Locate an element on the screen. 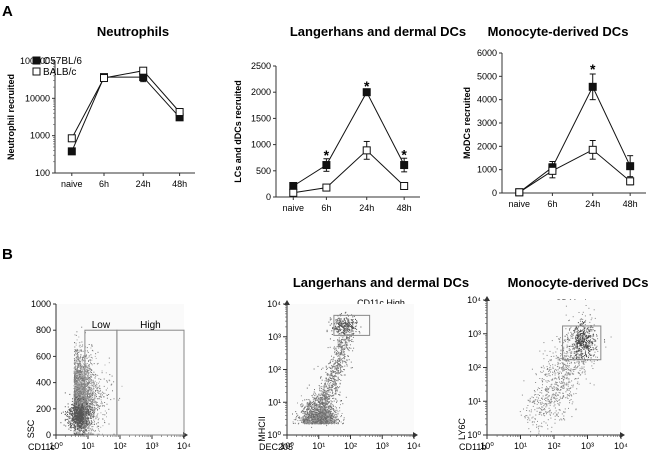 This screenshot has width=661, height=469. y-tick-label: 600 is located at coordinates (43, 356).